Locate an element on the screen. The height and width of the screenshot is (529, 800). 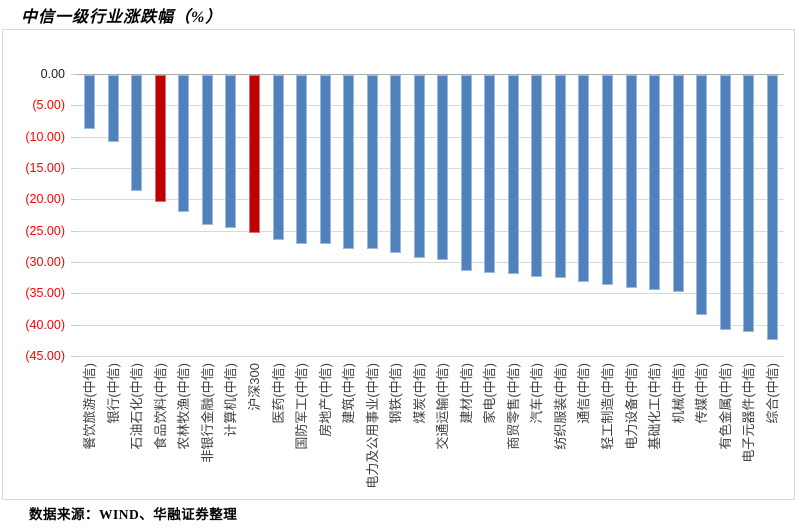
y-tick-label: (25.00) is located at coordinates (45, 231).